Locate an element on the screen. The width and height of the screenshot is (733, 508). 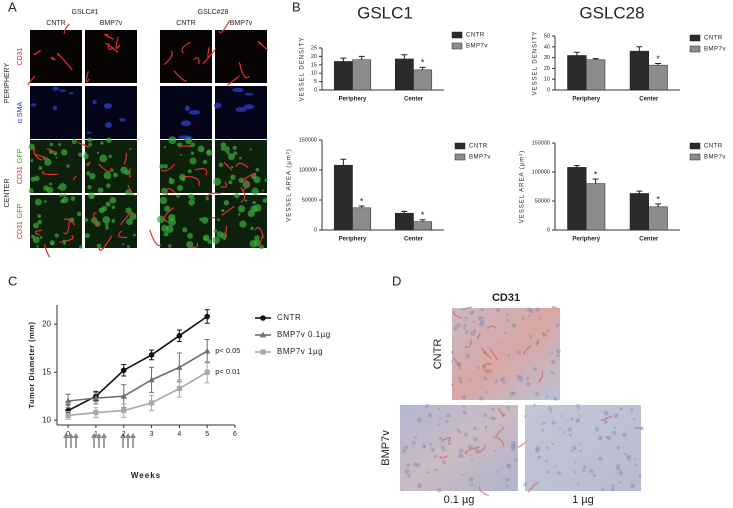
y-axis-label: Tumor Diameter (mm) is located at coordinates (31, 365).